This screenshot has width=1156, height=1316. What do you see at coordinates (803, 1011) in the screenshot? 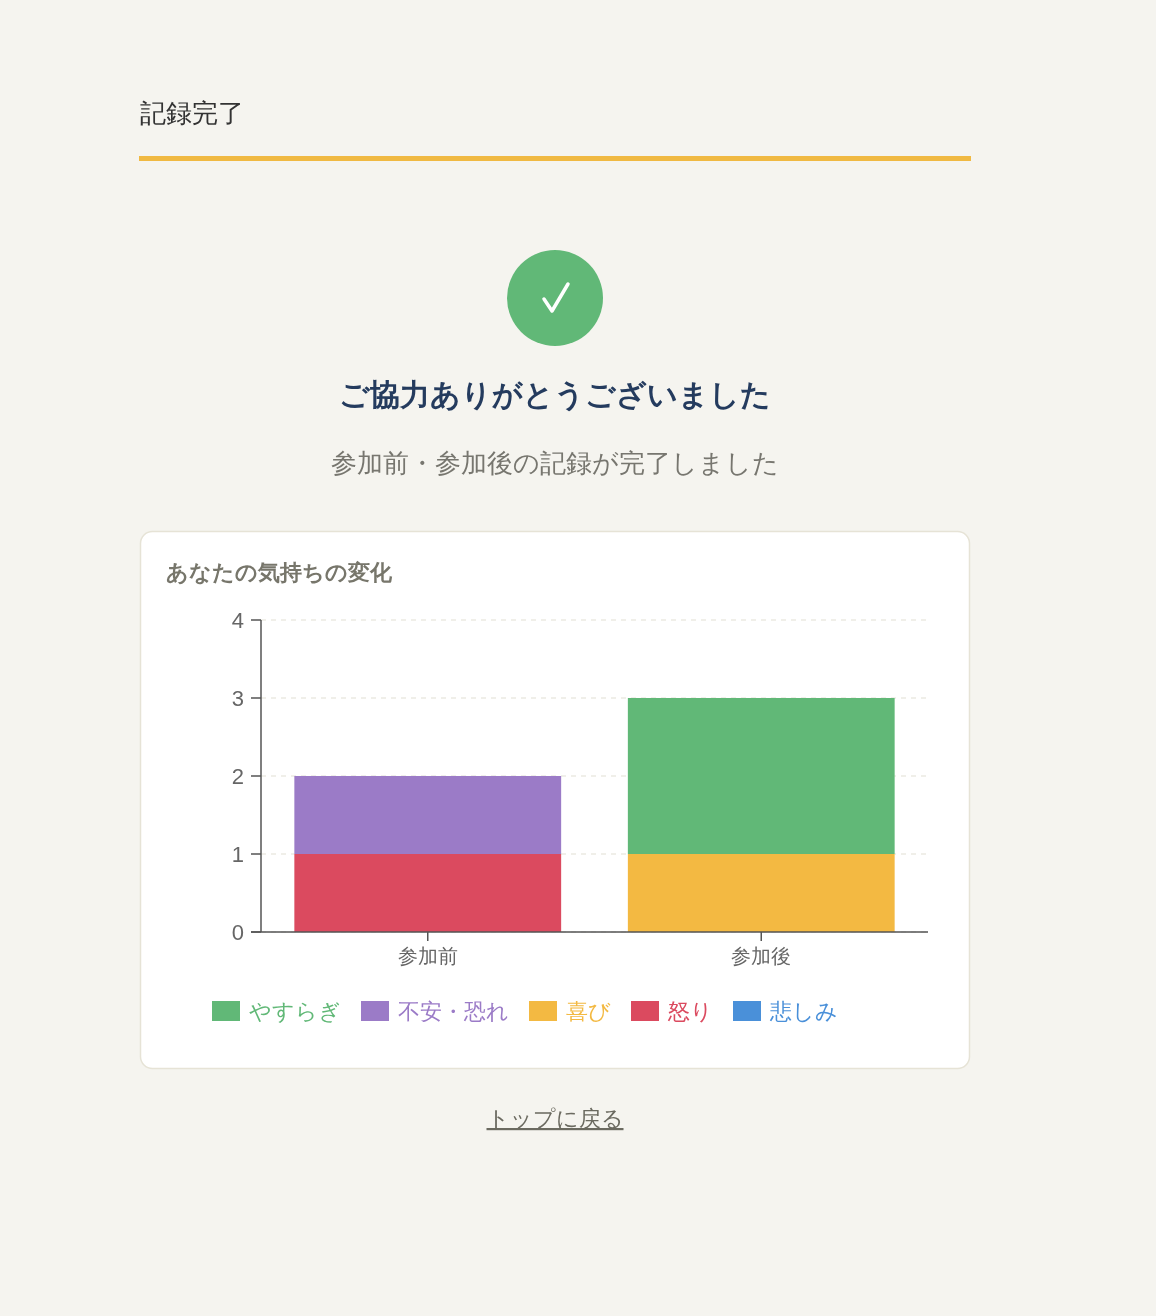
I see `legend-label: 悲しみ` at bounding box center [803, 1011].